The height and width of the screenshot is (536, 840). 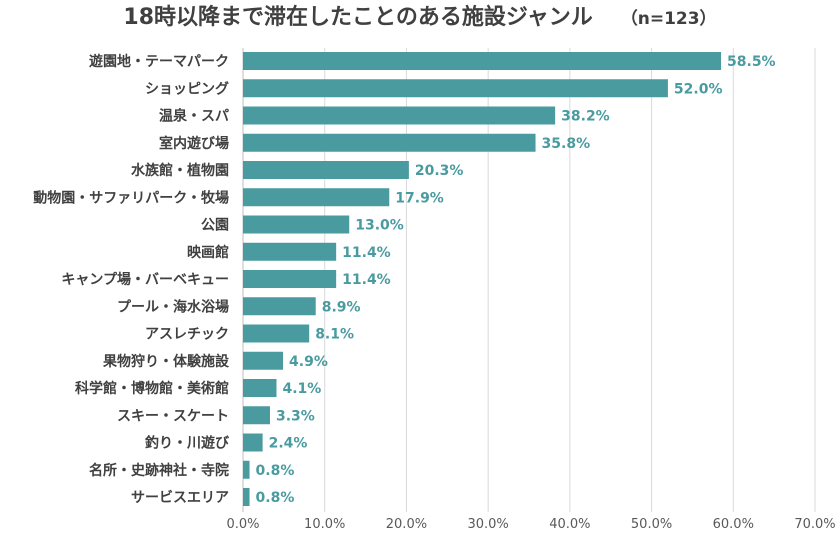 I want to click on category-label: 温泉・スパ, so click(x=194, y=116).